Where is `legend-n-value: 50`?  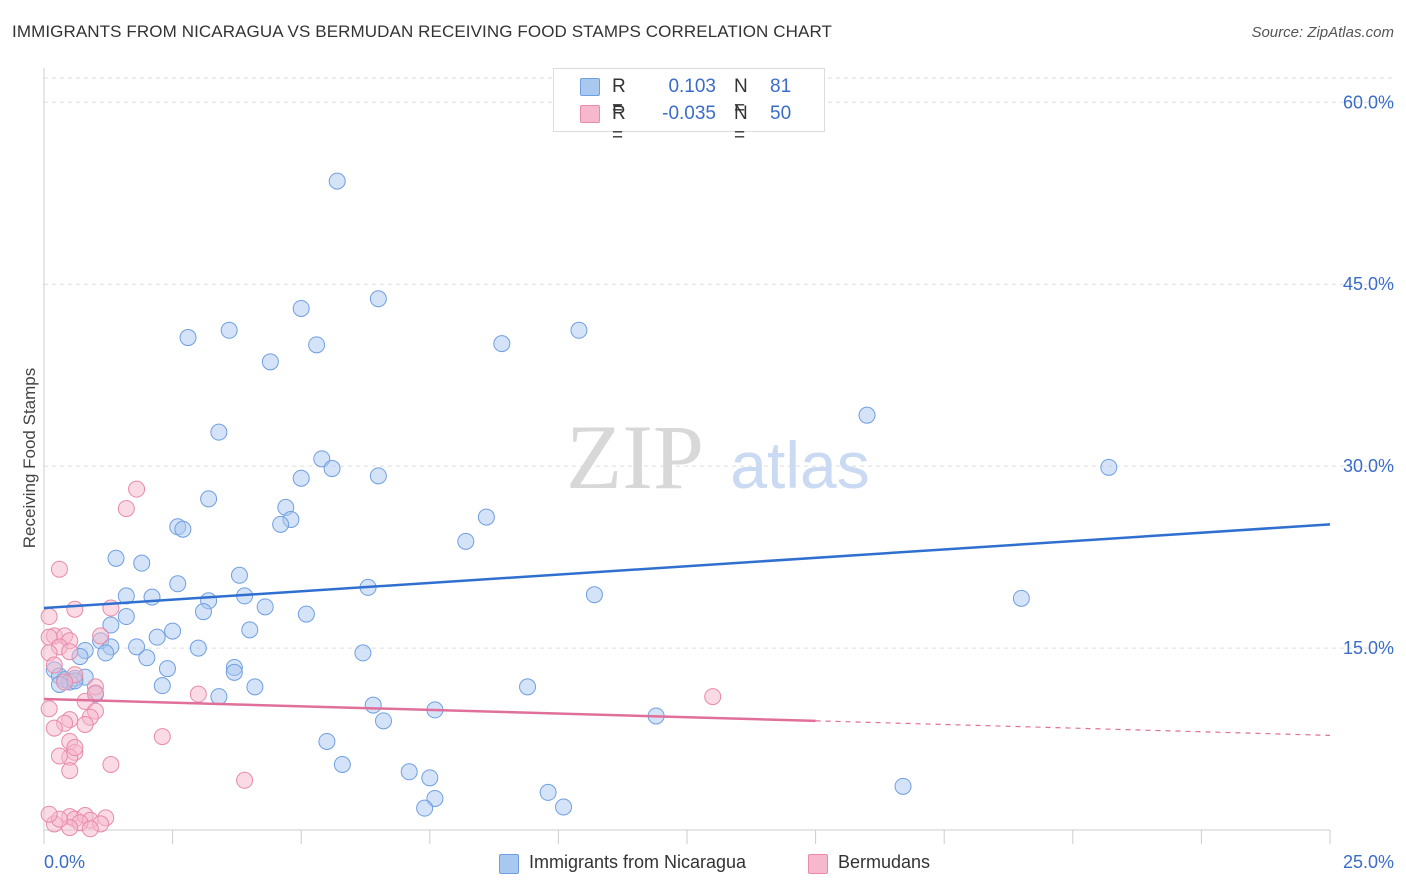 legend-n-value: 50 is located at coordinates (781, 113).